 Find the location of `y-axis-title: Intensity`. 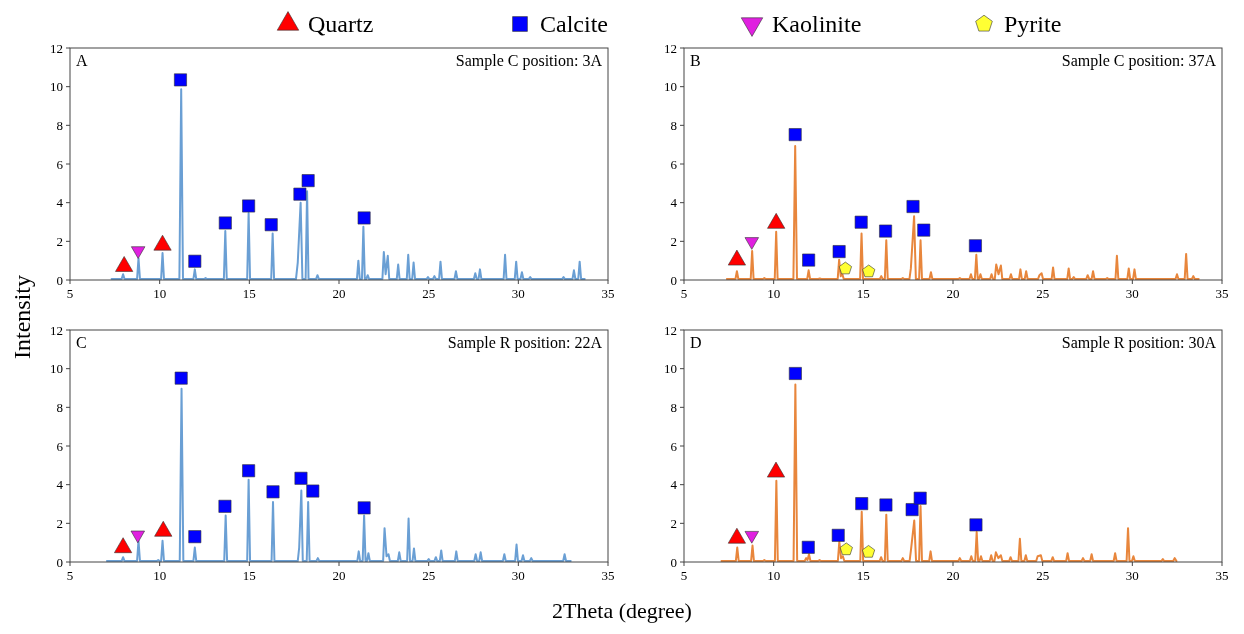

y-axis-title: Intensity is located at coordinates (22, 317).